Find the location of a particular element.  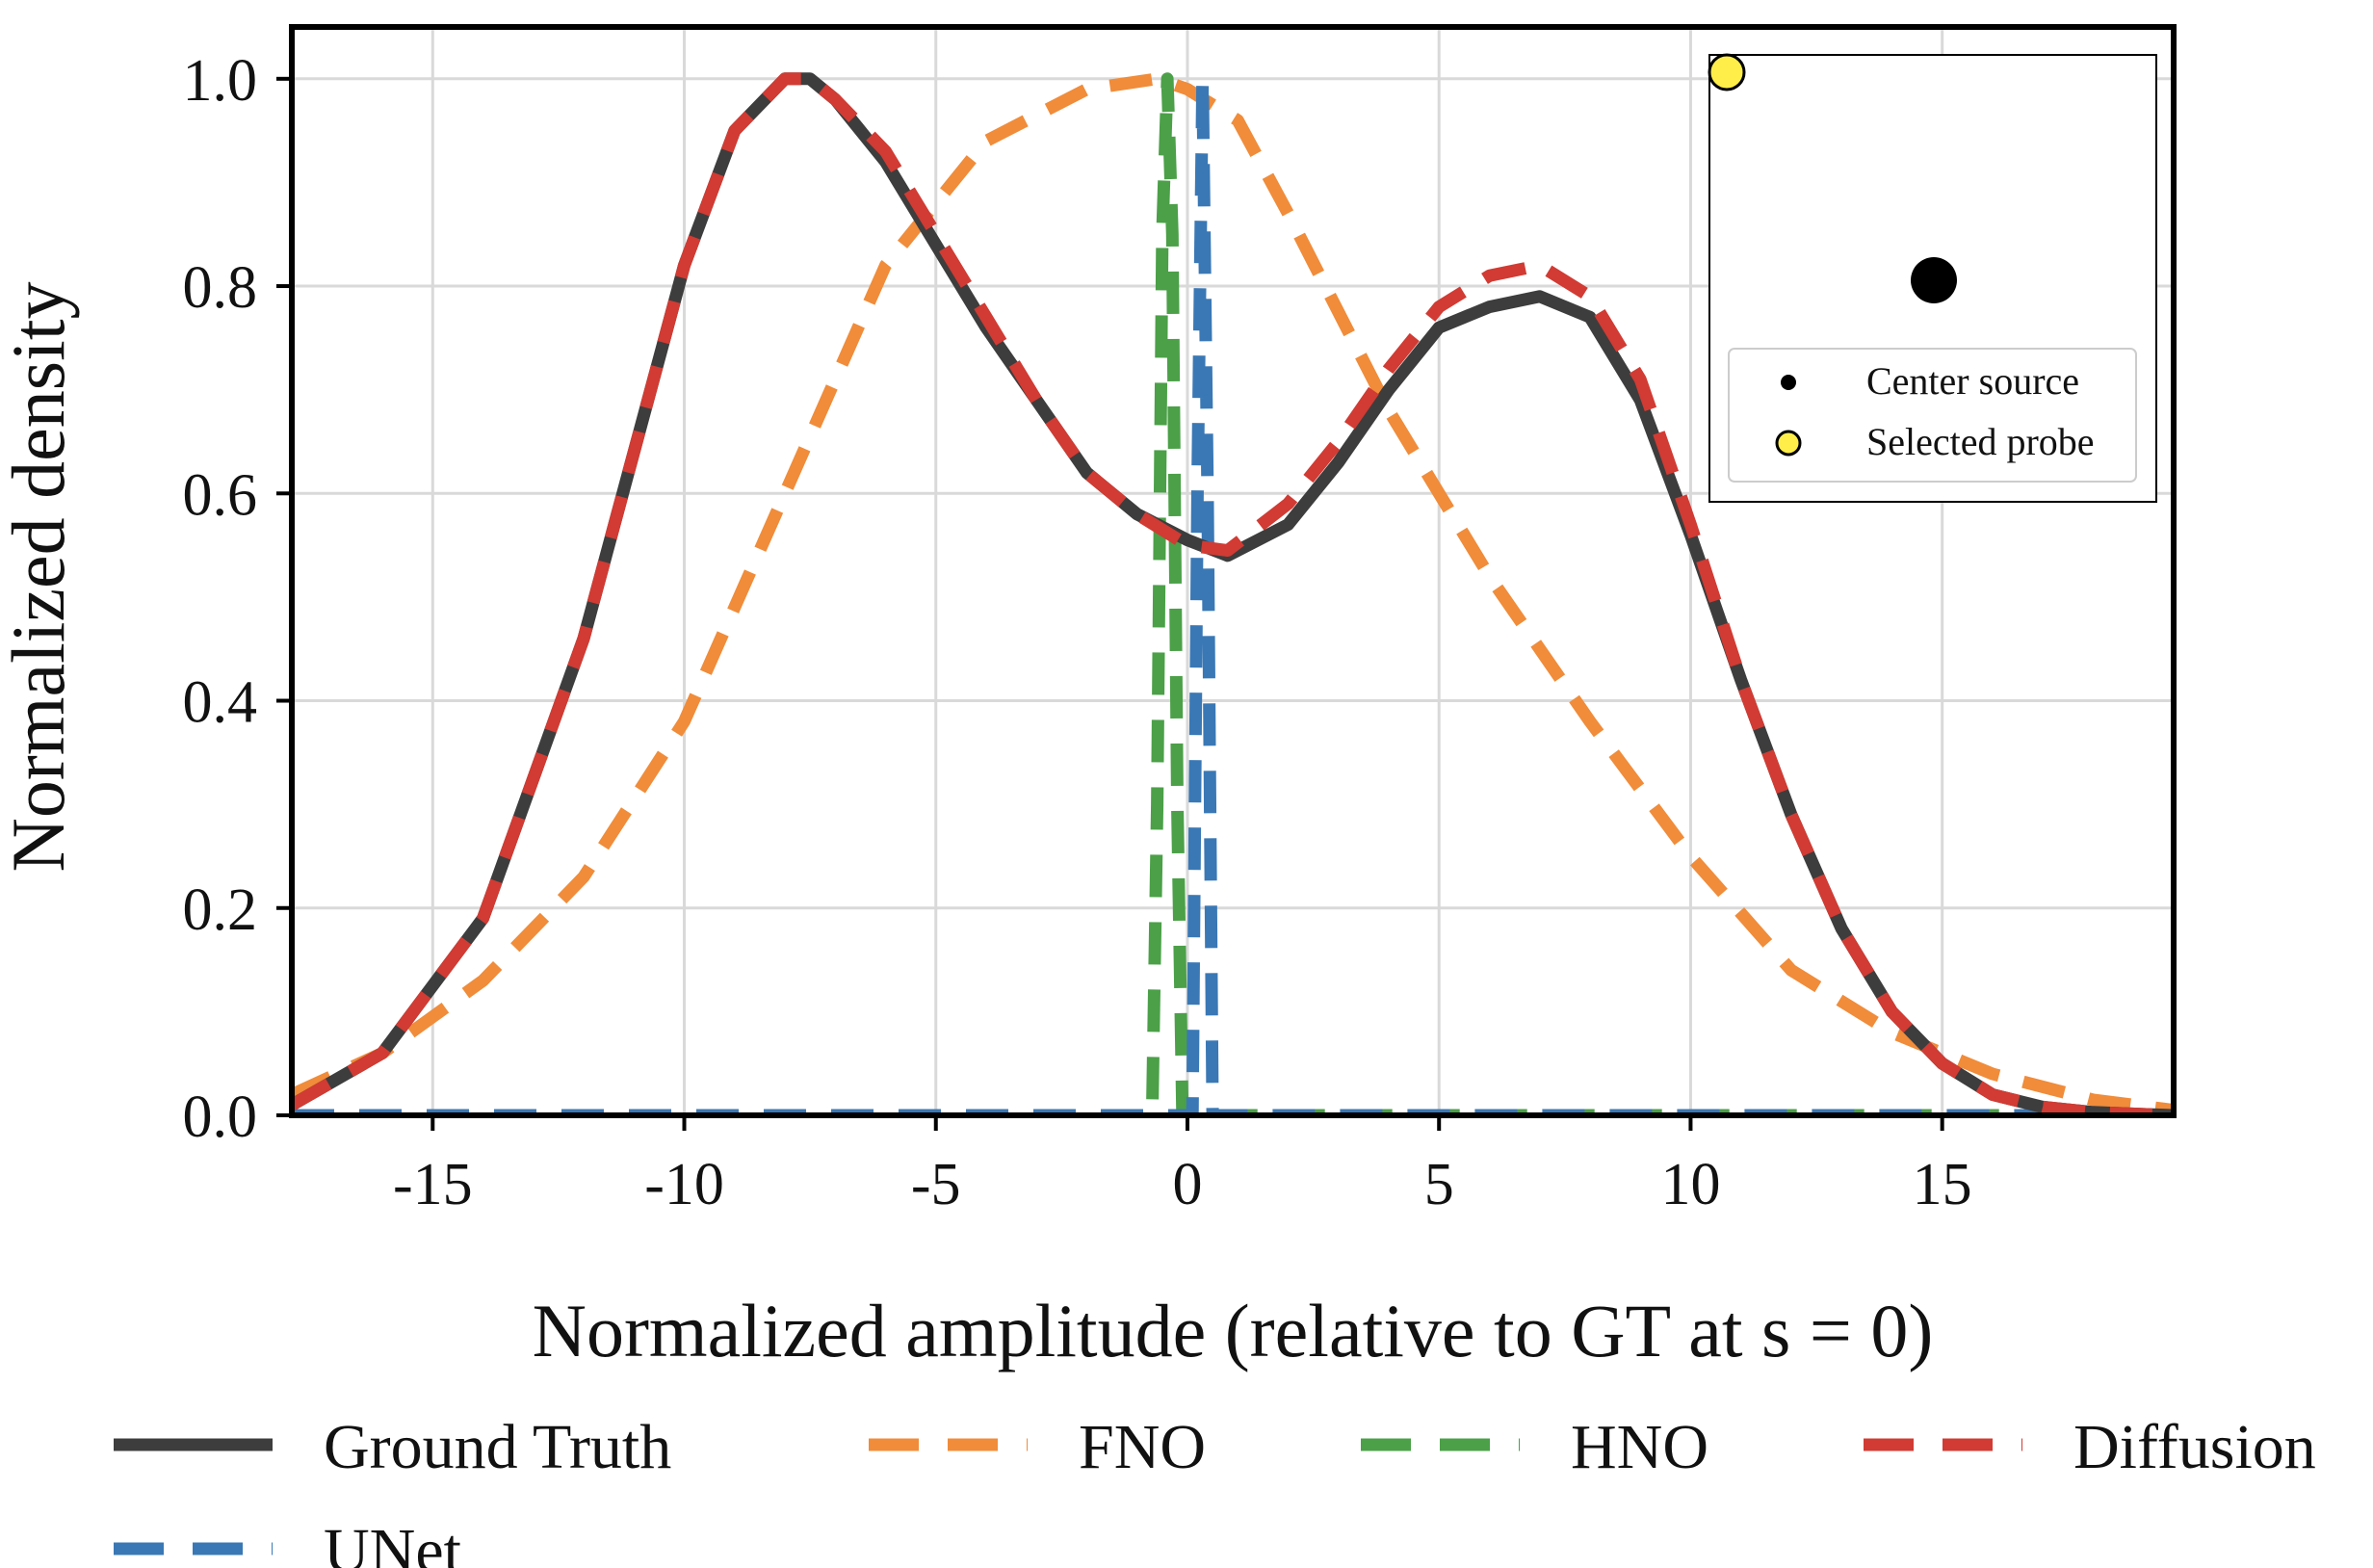

selected-probe-marker is located at coordinates (1727, 72).